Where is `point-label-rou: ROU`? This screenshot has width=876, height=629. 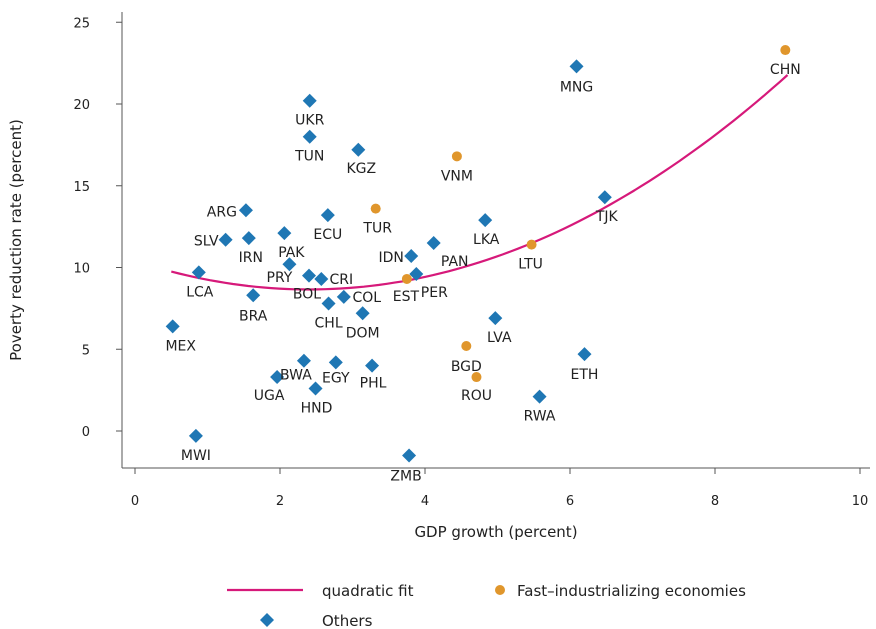 point-label-rou: ROU is located at coordinates (476, 396).